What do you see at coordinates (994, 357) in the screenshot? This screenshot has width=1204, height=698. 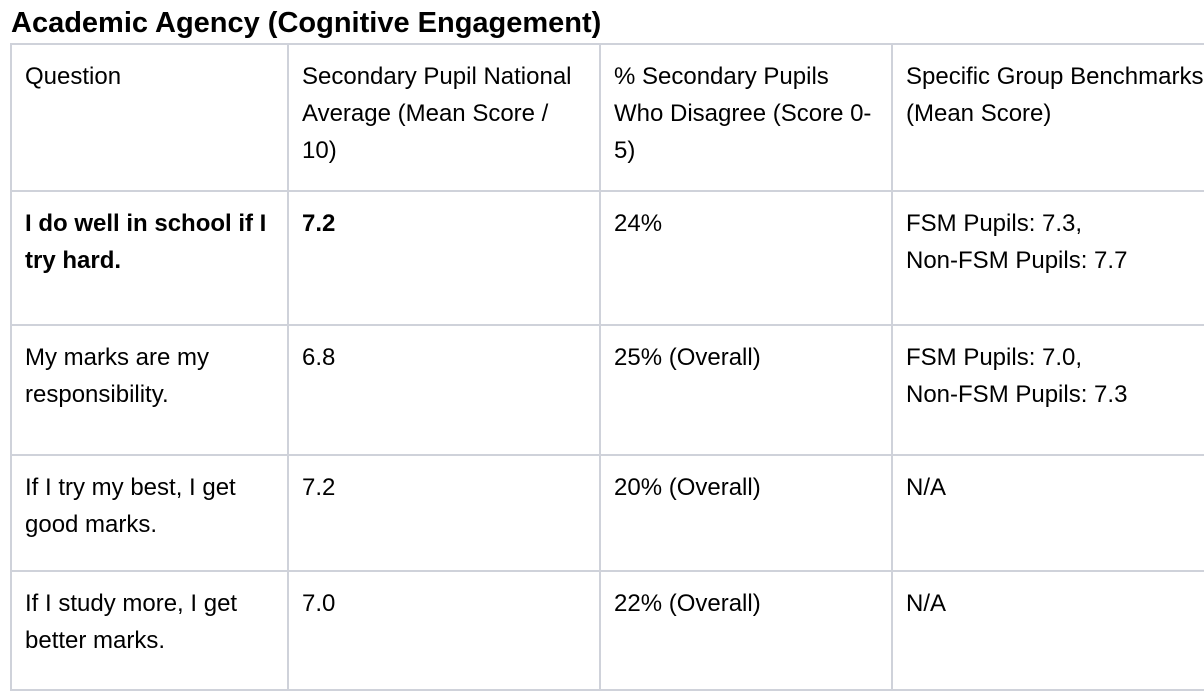 I see `benchmark-line: FSM Pupils: 7.0,` at bounding box center [994, 357].